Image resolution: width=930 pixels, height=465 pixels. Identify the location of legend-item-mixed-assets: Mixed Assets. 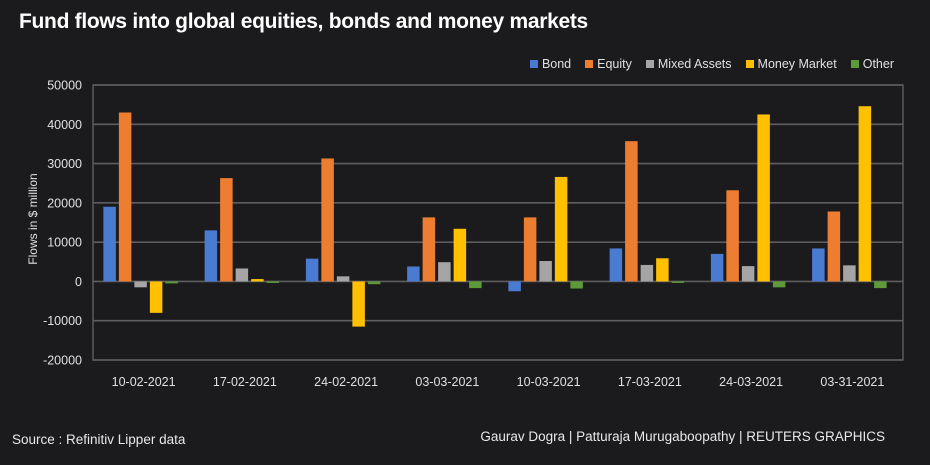
(688, 64).